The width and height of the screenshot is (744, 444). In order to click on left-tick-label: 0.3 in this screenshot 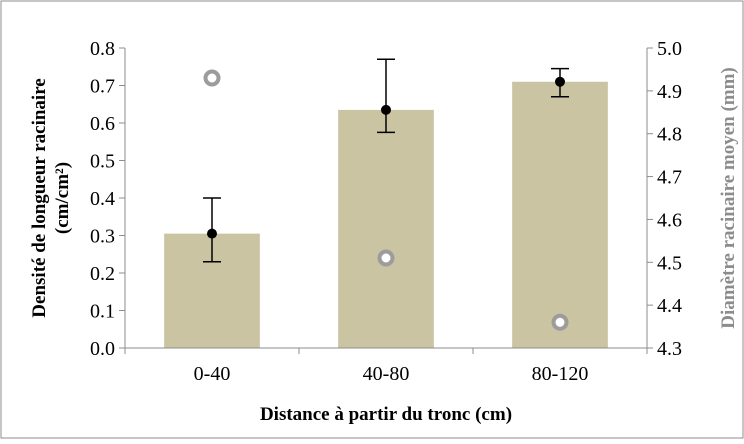, I will do `click(102, 237)`.